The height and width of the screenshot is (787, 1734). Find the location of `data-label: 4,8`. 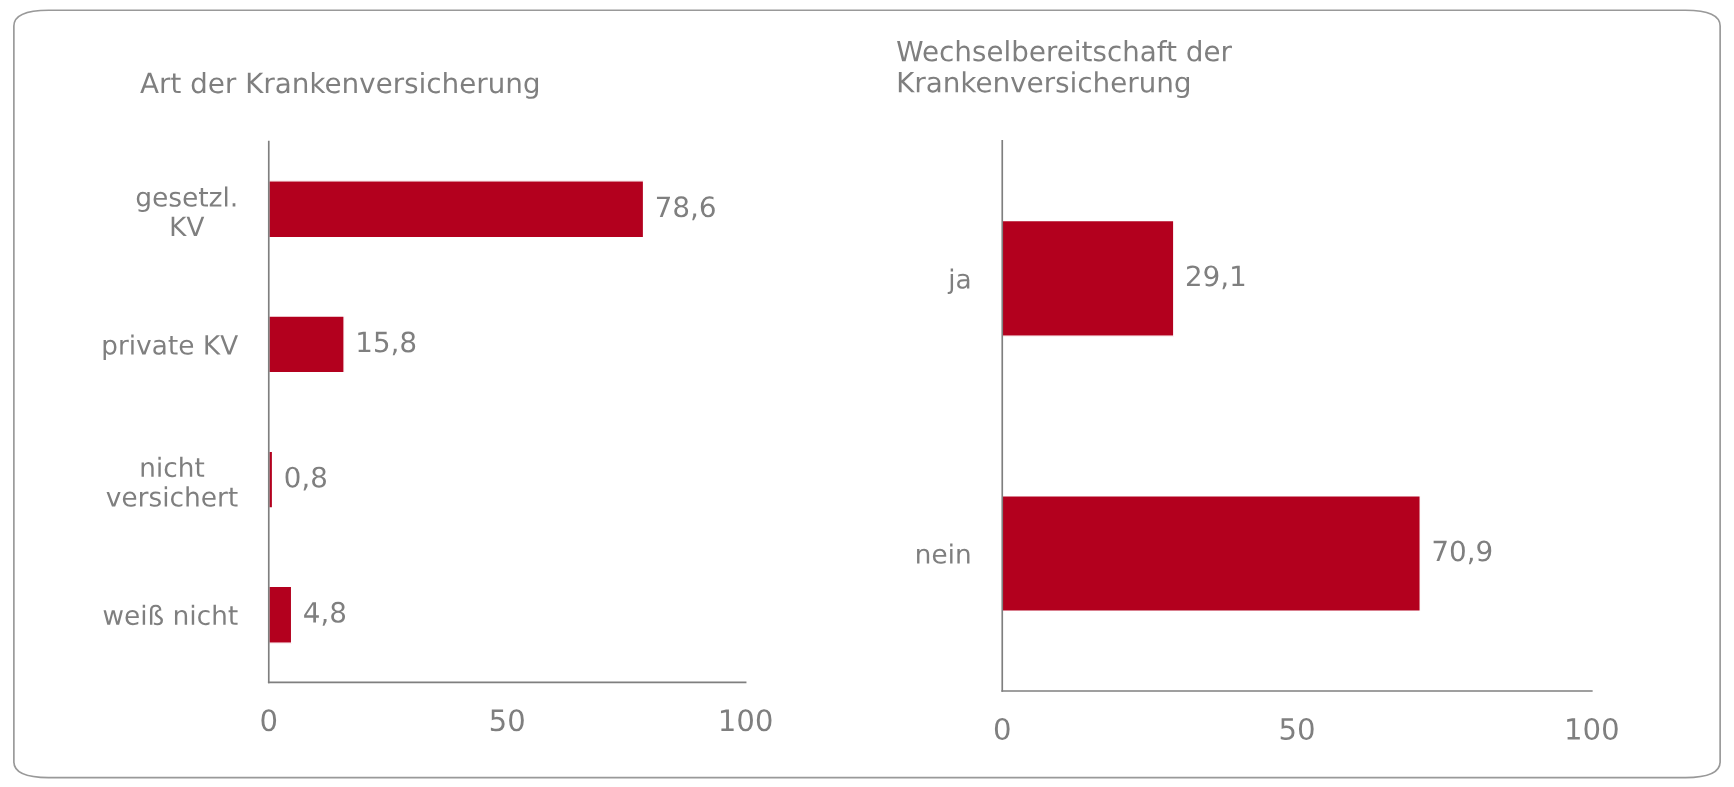

data-label: 4,8 is located at coordinates (325, 613).